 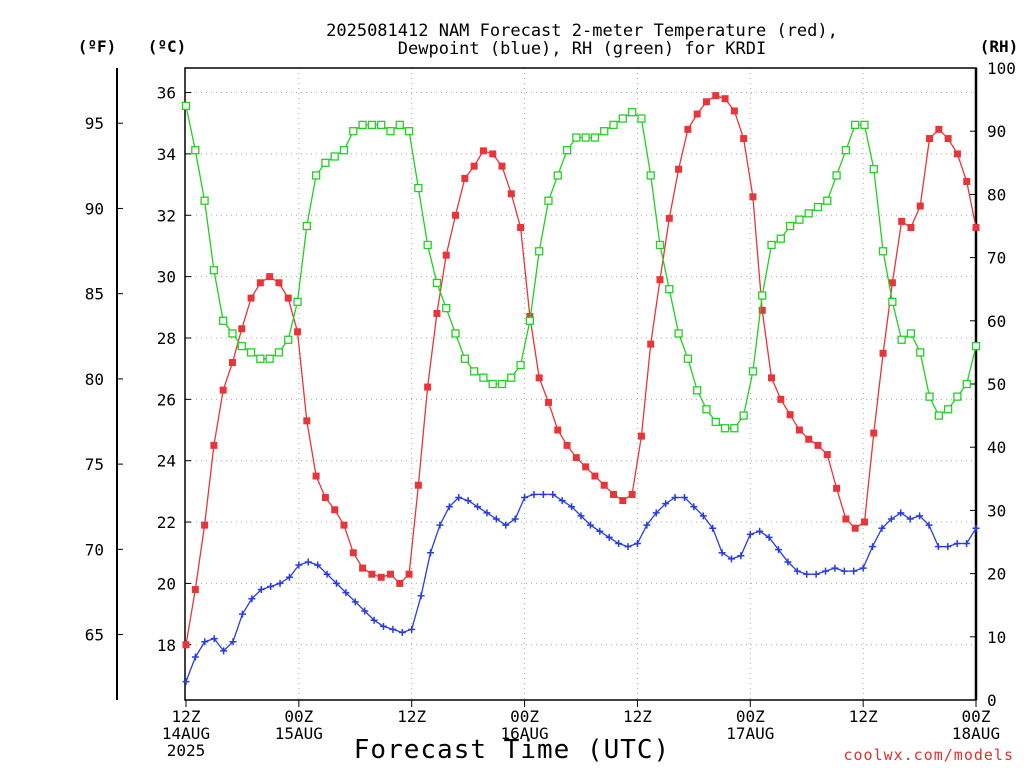 What do you see at coordinates (186, 750) in the screenshot?
I see `time-tick-label: 2025` at bounding box center [186, 750].